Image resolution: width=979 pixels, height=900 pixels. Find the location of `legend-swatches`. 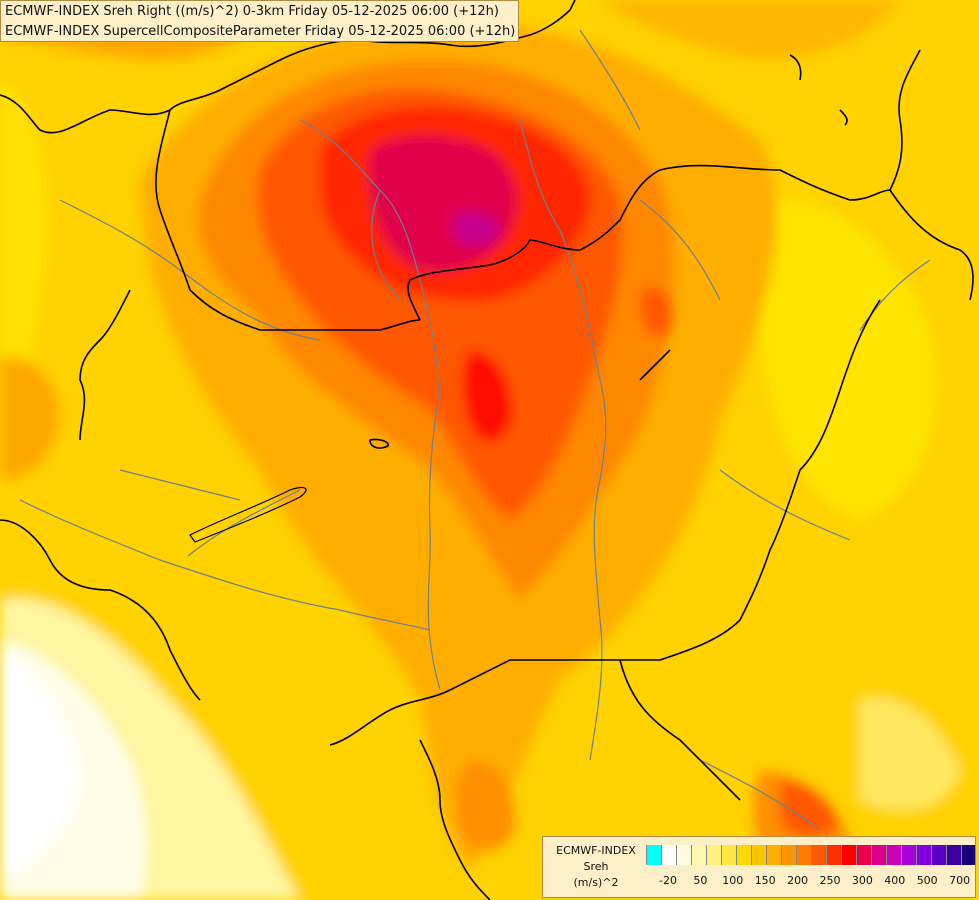

legend-swatches is located at coordinates (811, 855).